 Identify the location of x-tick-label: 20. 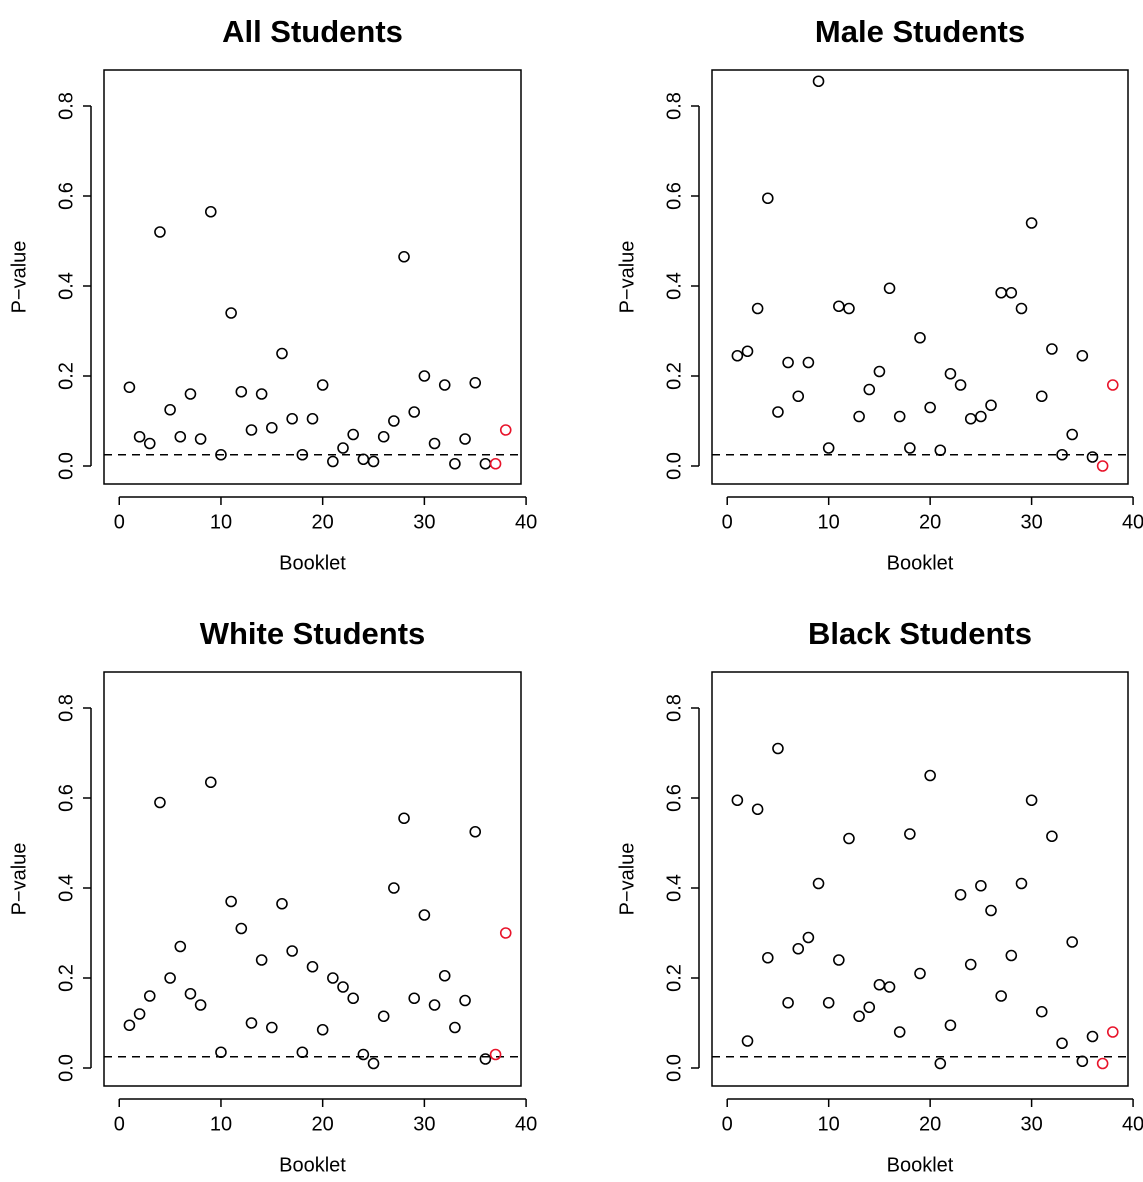
(323, 1124).